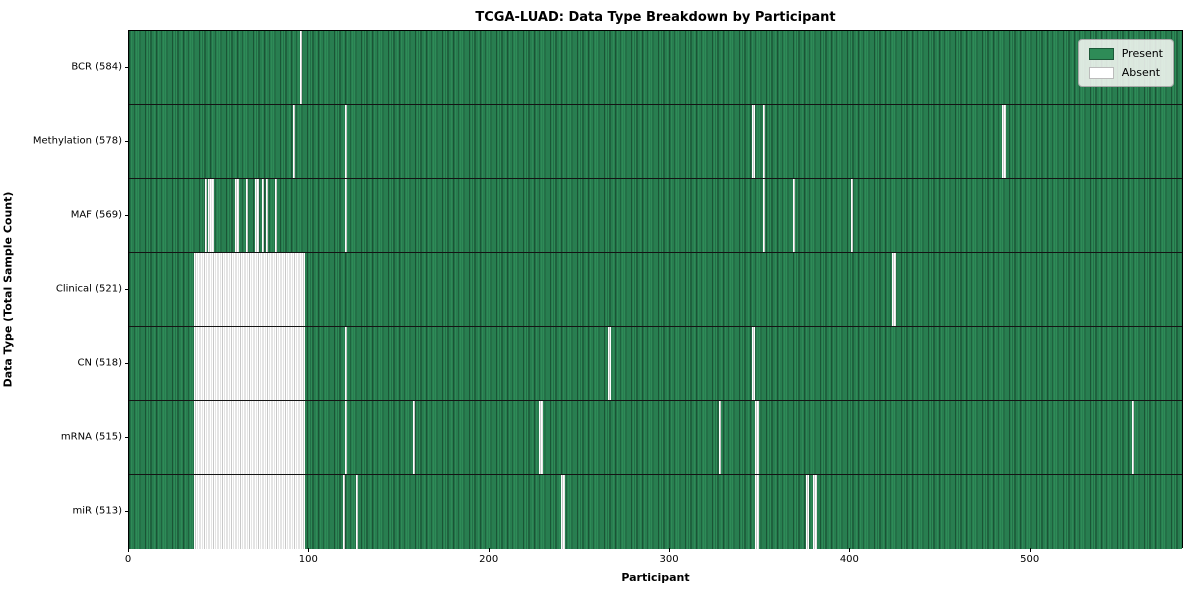 This screenshot has width=1200, height=600. What do you see at coordinates (669, 559) in the screenshot?
I see `x-tick-label: 300` at bounding box center [669, 559].